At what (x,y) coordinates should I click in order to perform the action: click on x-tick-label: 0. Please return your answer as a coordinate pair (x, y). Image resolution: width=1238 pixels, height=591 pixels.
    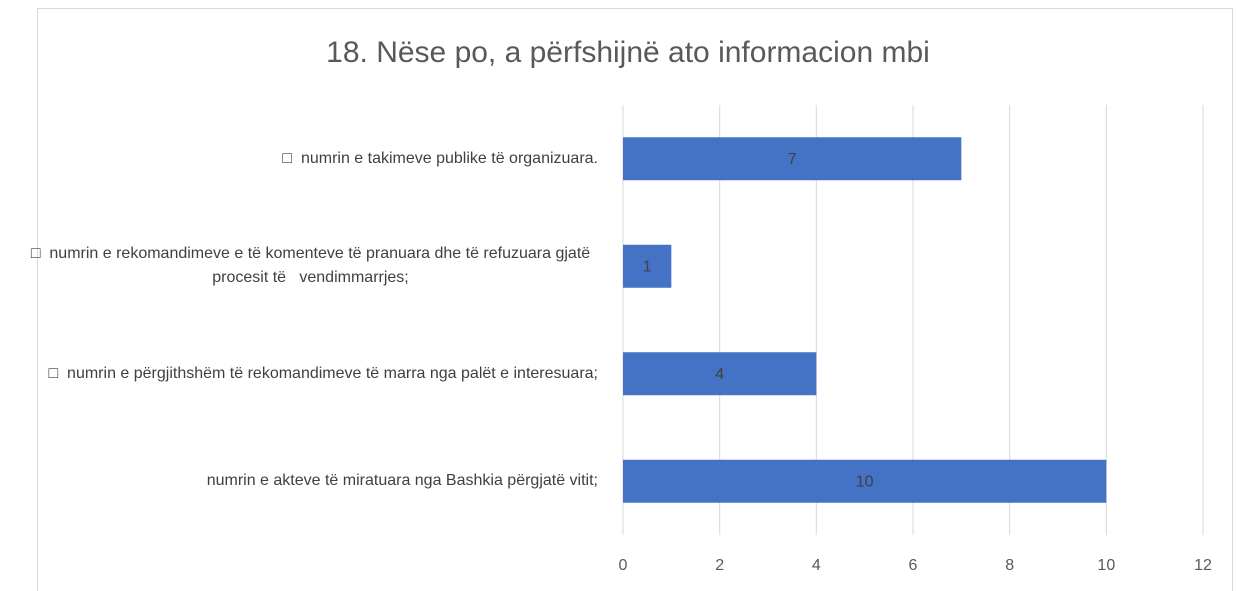
    Looking at the image, I should click on (623, 565).